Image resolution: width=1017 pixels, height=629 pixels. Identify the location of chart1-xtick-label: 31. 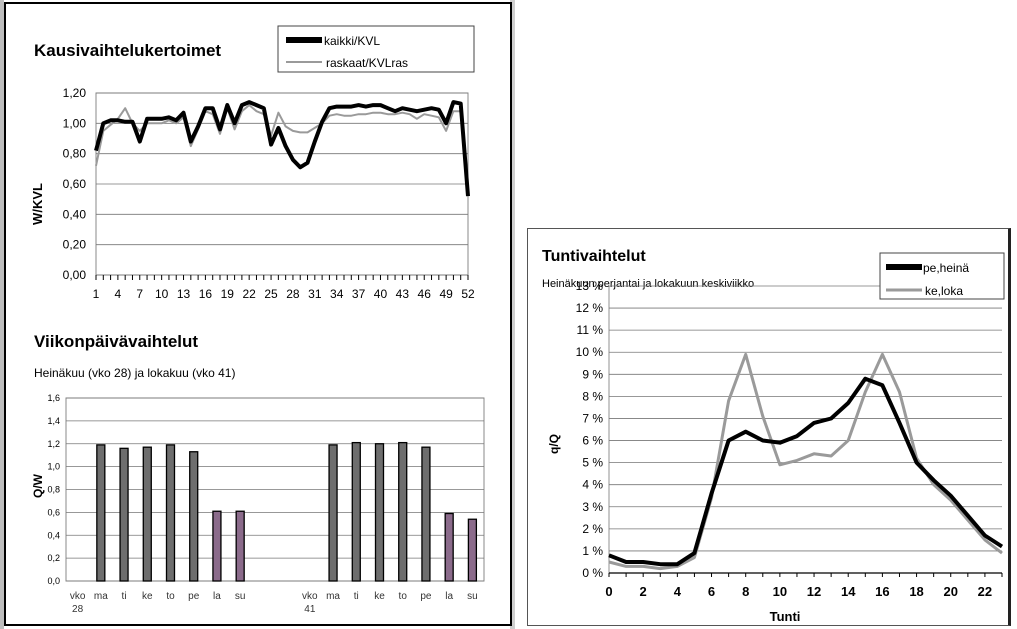
(315, 294).